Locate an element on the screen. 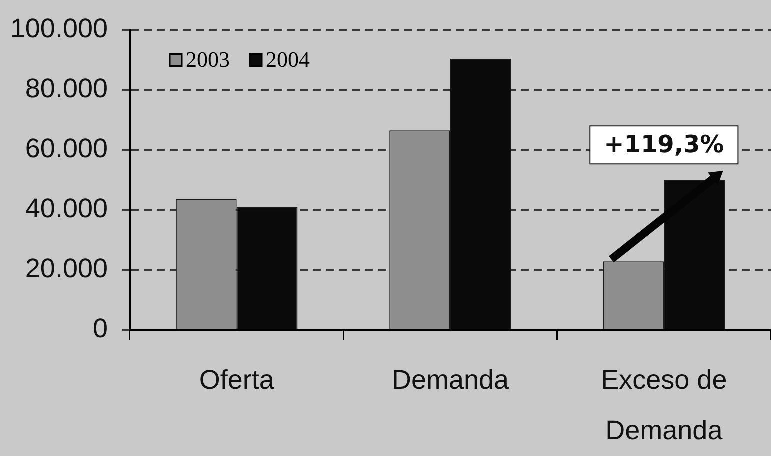 The width and height of the screenshot is (771, 456). annotation: +119,3% is located at coordinates (664, 144).